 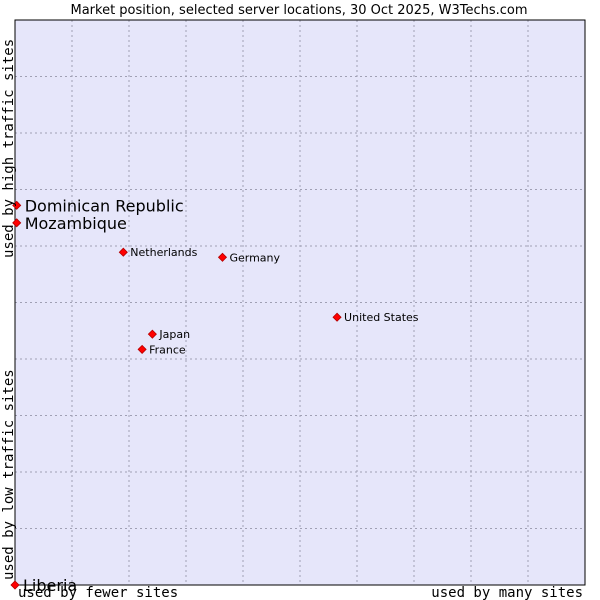 I want to click on data-label-united-states: United States, so click(x=381, y=317).